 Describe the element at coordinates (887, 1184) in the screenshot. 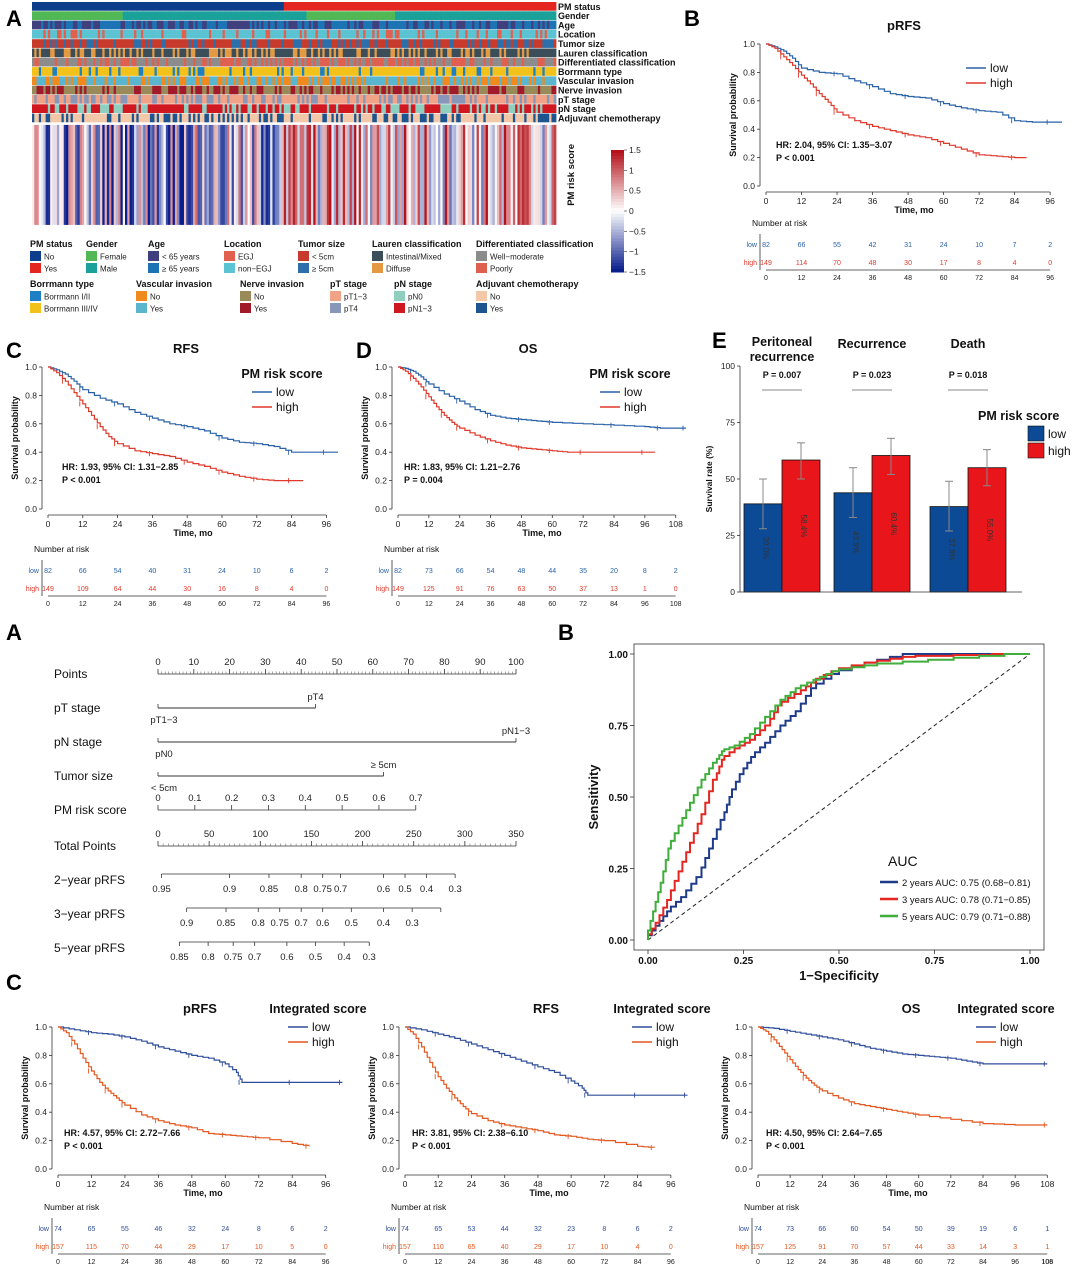

I see `km-x-tick-label: 48` at that location.